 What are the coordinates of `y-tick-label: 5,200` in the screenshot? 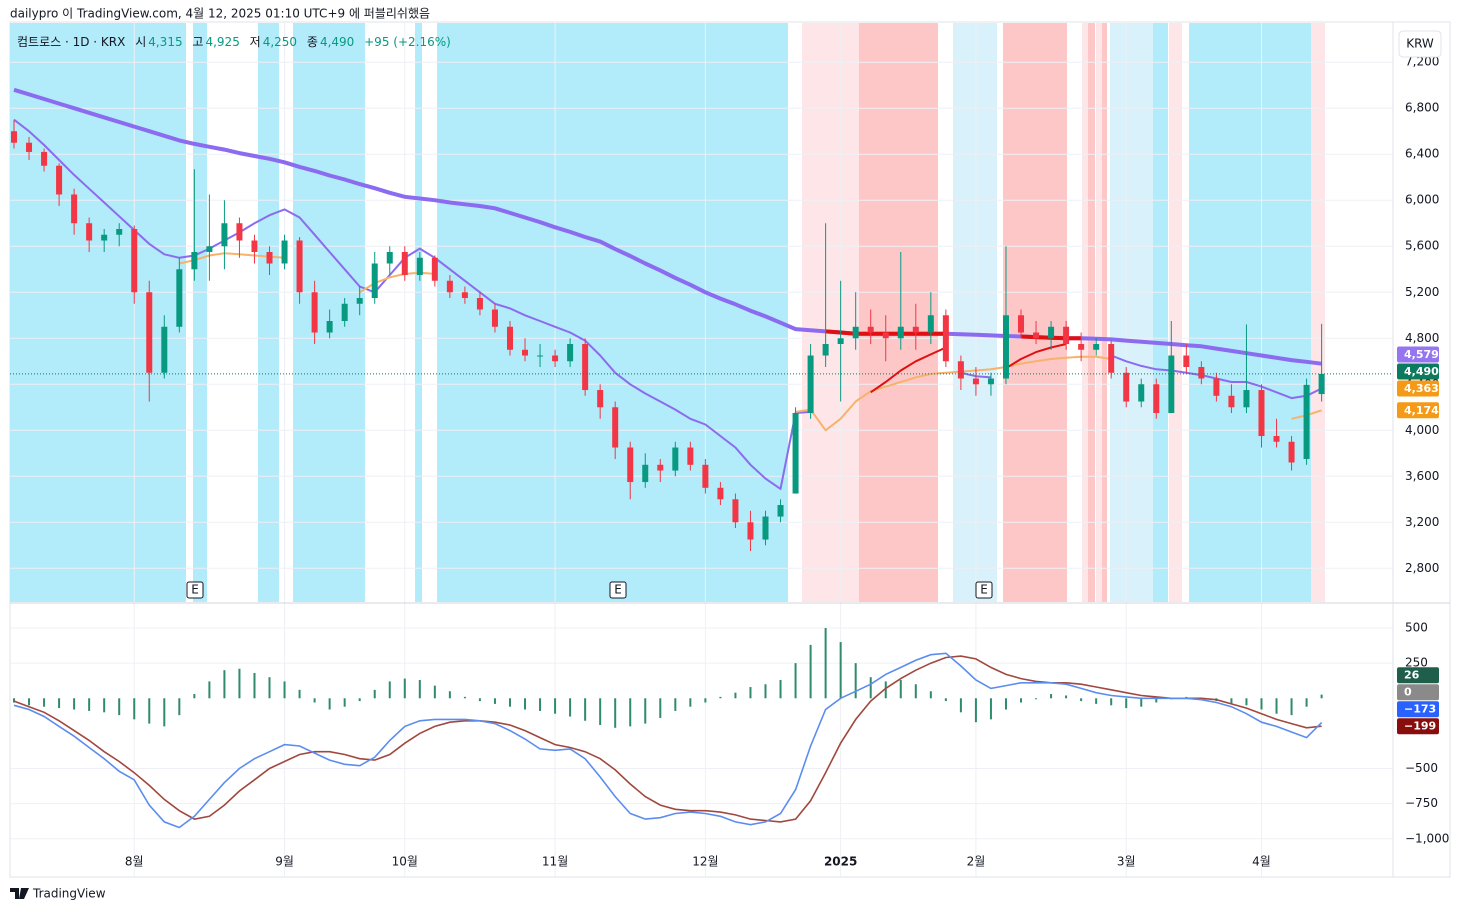 It's located at (1422, 292).